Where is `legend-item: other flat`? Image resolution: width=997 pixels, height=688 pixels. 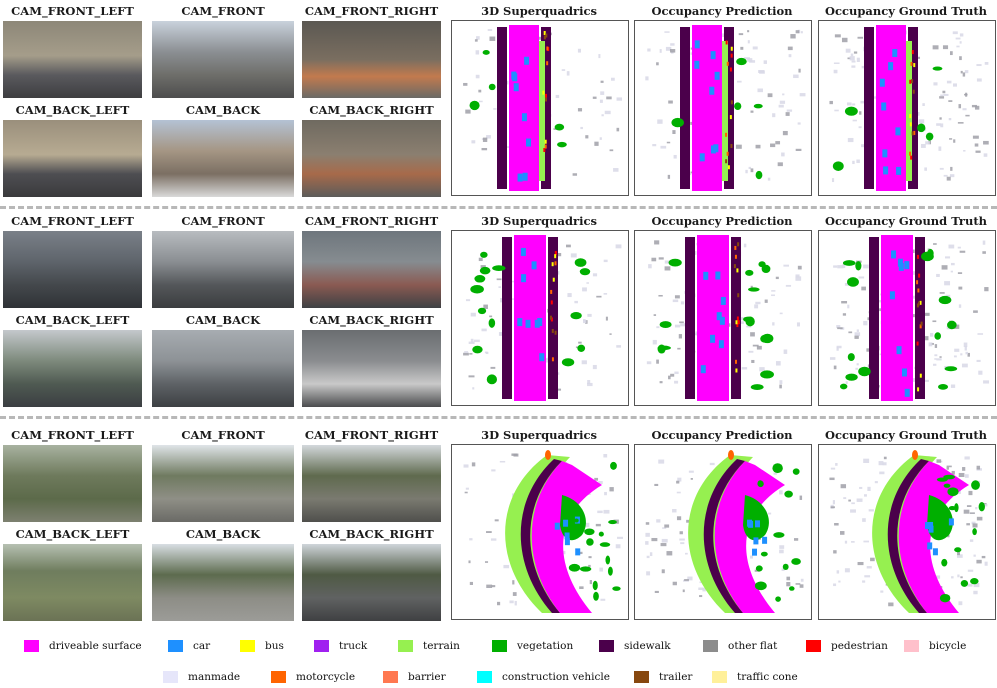 legend-item: other flat is located at coordinates (740, 646).